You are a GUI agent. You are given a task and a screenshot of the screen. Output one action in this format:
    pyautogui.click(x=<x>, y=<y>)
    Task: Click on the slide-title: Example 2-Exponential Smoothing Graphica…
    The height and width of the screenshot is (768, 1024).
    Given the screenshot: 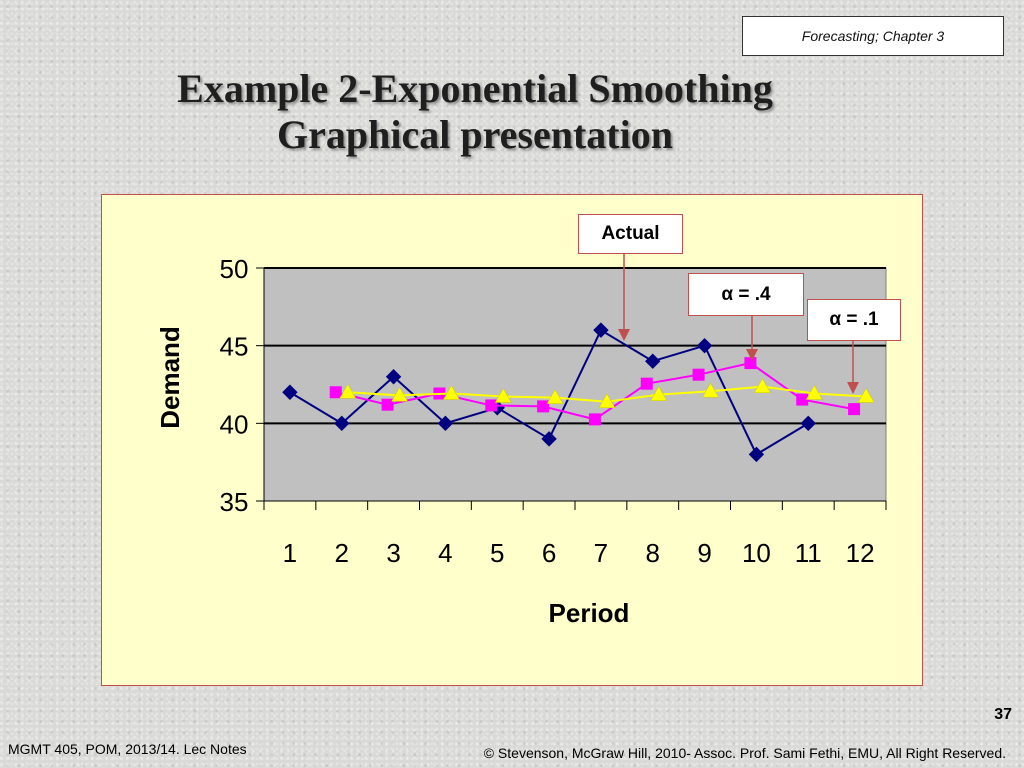 What is the action you would take?
    pyautogui.click(x=475, y=112)
    